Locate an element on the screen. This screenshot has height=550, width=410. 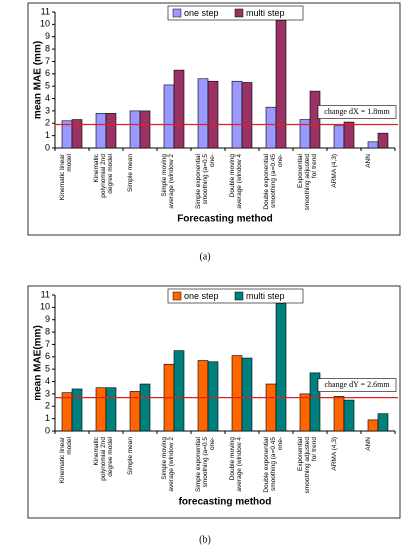
annotation: change dY = 2.6mm is located at coordinates (357, 384).